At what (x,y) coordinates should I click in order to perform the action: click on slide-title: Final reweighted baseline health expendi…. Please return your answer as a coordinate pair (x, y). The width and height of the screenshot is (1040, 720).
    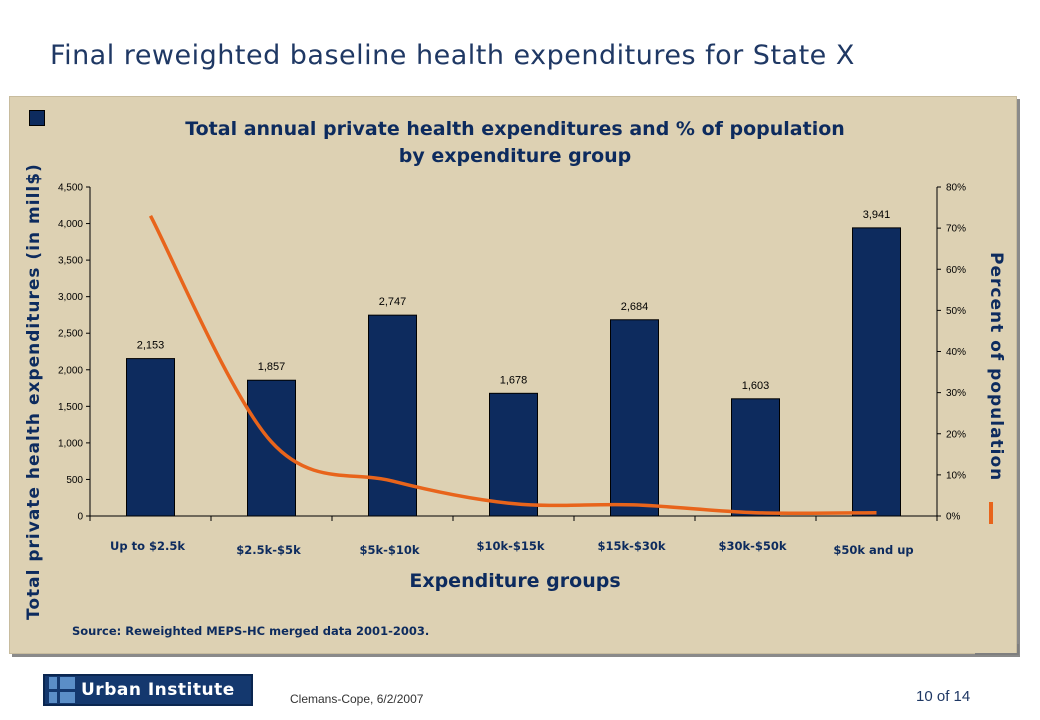
    Looking at the image, I should click on (452, 55).